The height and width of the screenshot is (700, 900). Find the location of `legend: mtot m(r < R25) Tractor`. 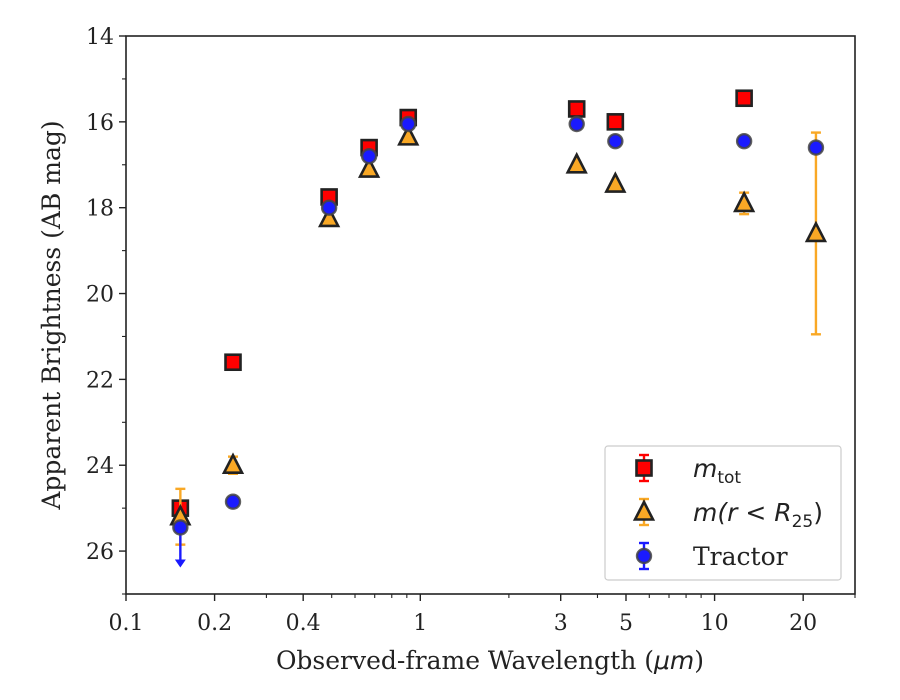

legend: mtot m(r < R25) Tractor is located at coordinates (723, 513).